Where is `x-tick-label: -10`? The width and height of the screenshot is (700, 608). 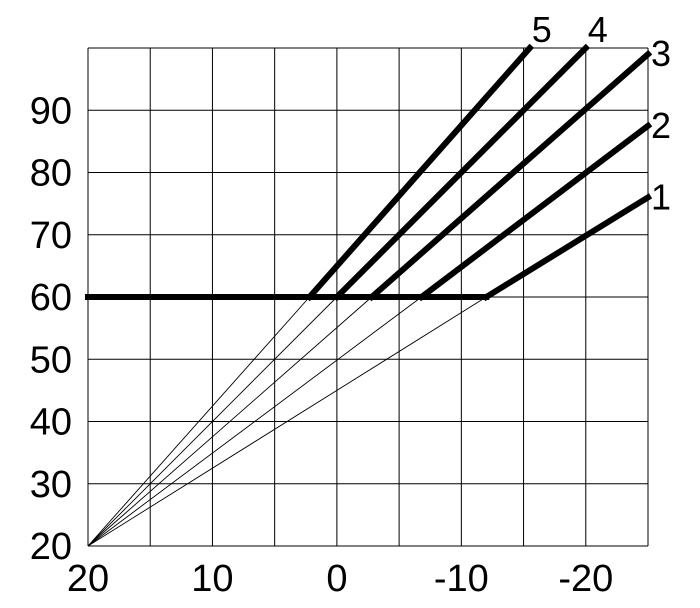
x-tick-label: -10 is located at coordinates (461, 579).